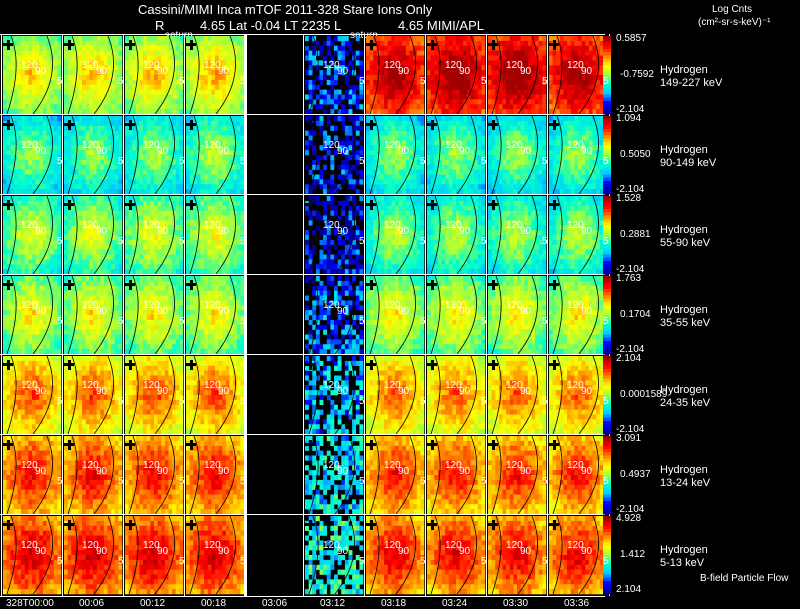 This screenshot has height=609, width=800. What do you see at coordinates (310, 44) in the screenshot?
I see `frame-cross` at bounding box center [310, 44].